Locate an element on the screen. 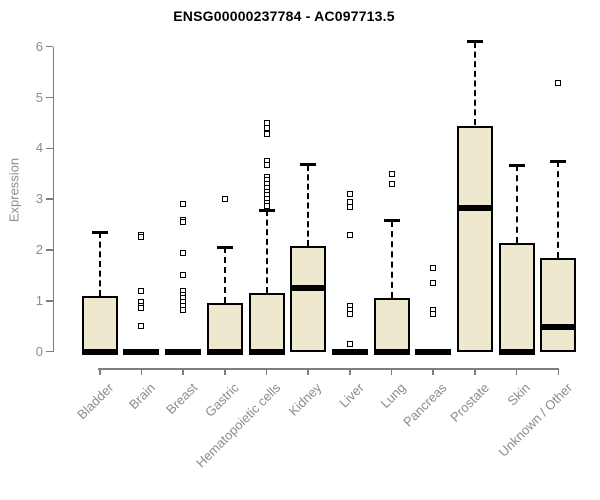 This screenshot has height=500, width=600. y-axis-tick-label: 1 is located at coordinates (39, 300).